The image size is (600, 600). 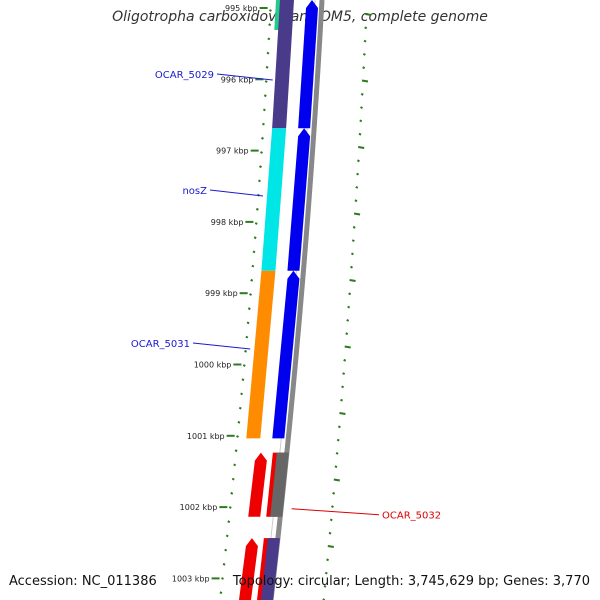 What do you see at coordinates (184, 75) in the screenshot?
I see `gene-label: OCAR_5029` at bounding box center [184, 75].